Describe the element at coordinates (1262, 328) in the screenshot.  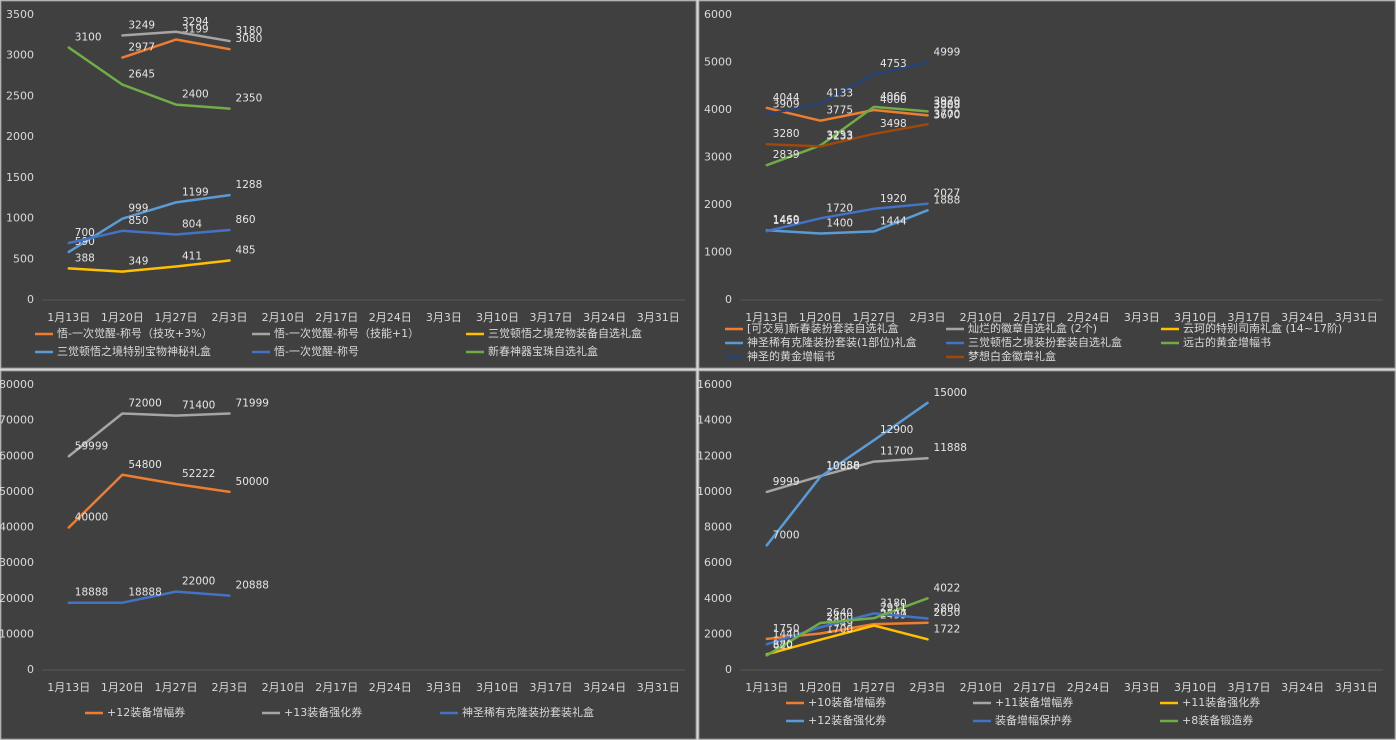
I see `legend-label: 云珂的特别司南礼盒 (14~17阶)` at that location.